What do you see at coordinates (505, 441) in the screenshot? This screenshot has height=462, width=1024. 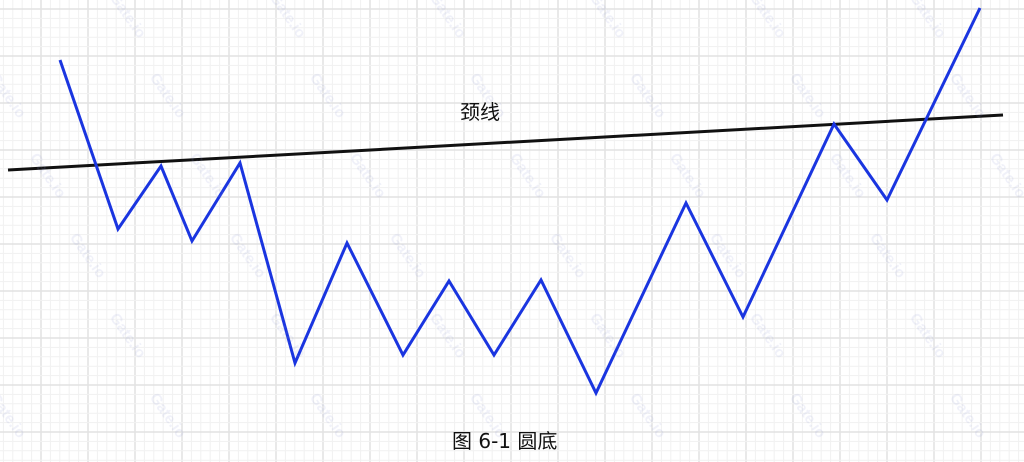 I see `figure-caption: 图 6-1 圆底` at bounding box center [505, 441].